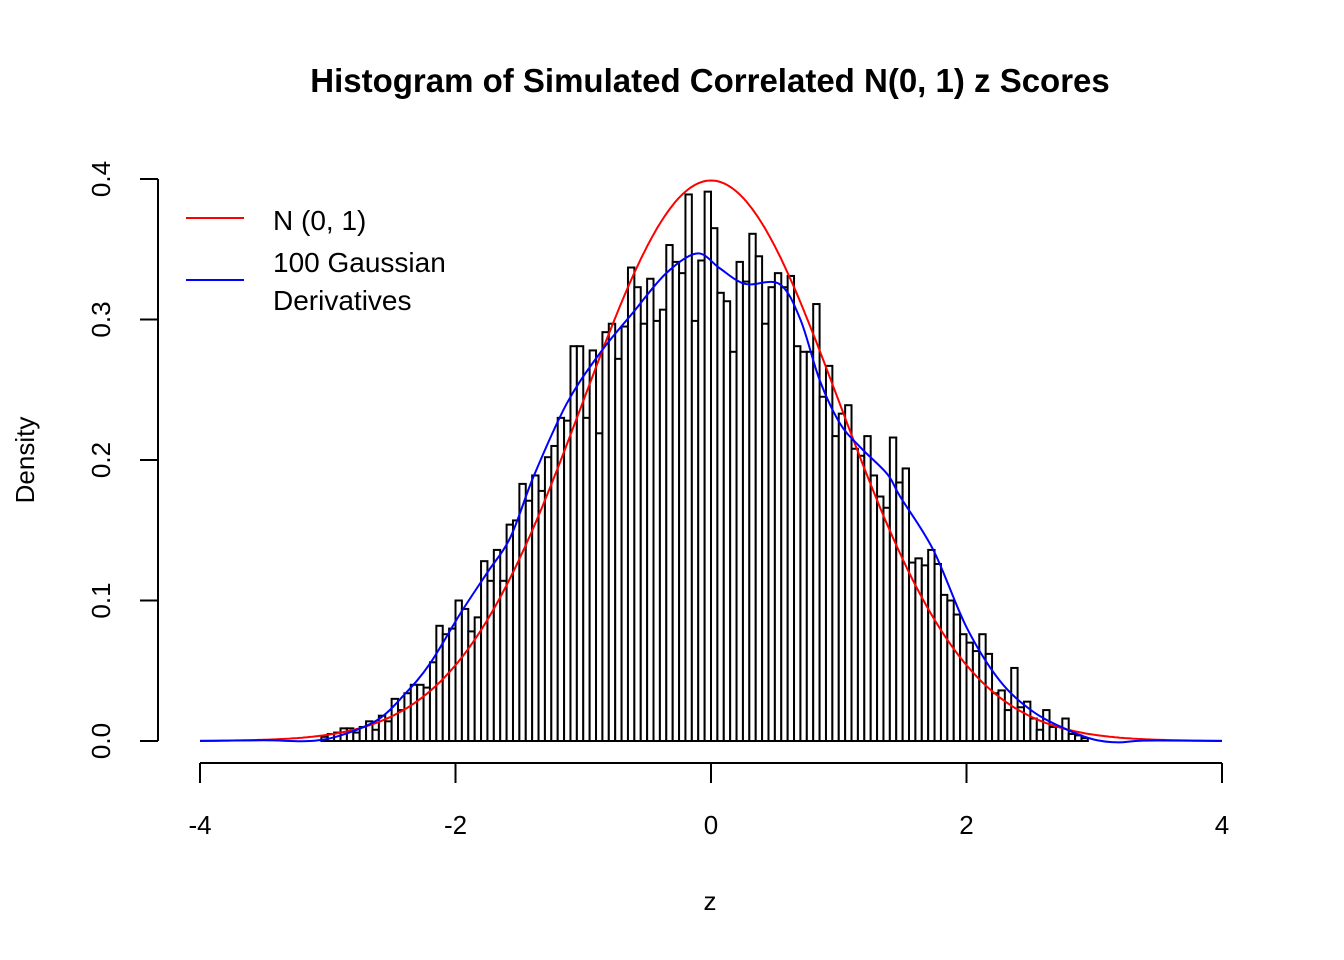  I want to click on y-tick-label: 0.1, so click(101, 600).